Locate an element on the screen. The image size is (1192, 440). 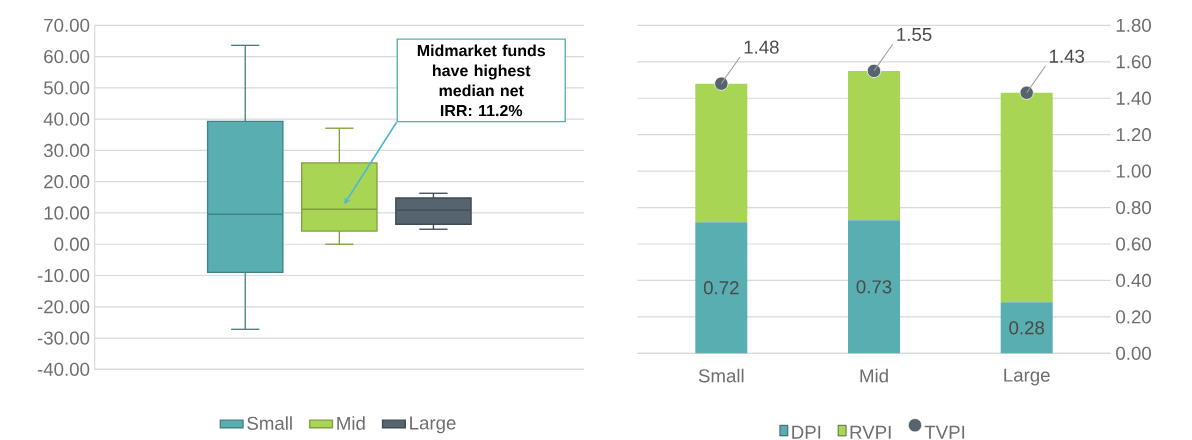
y-tick-label: -20.00 is located at coordinates (63, 307).